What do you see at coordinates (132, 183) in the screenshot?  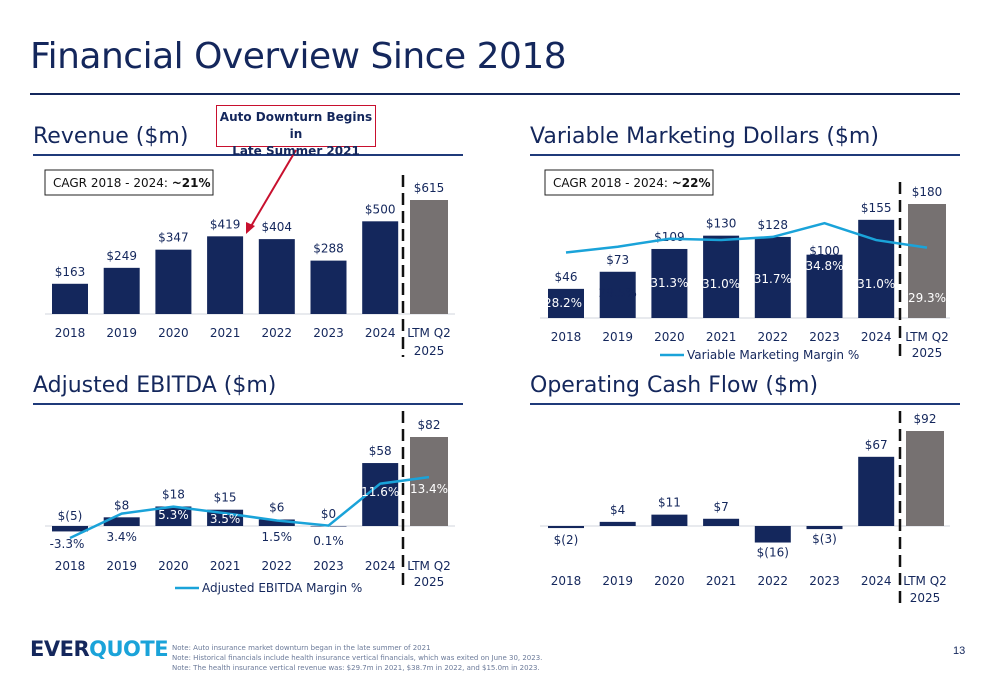 I see `cagr-label: CAGR 2018 - 2024: ~21%` at bounding box center [132, 183].